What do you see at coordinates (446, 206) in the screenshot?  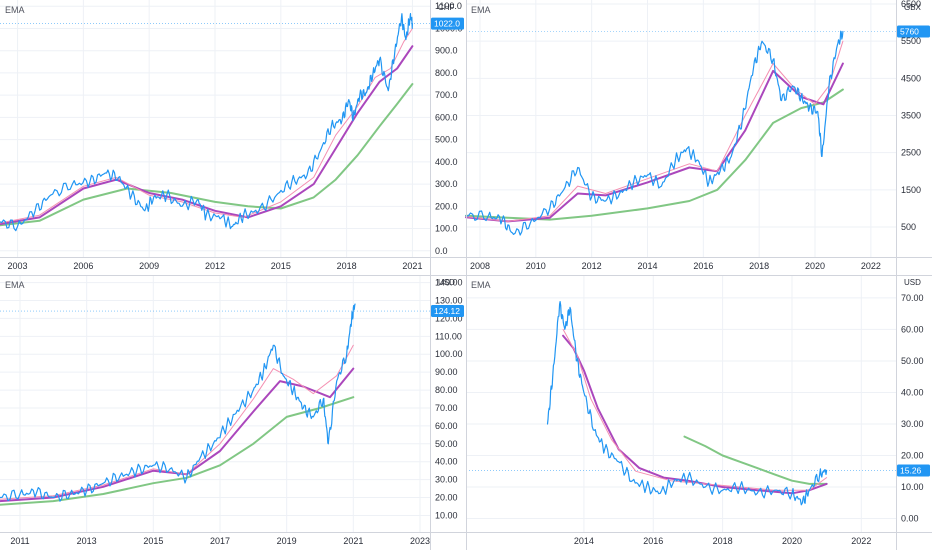 I see `y-tick-label: 200.0` at bounding box center [446, 206].